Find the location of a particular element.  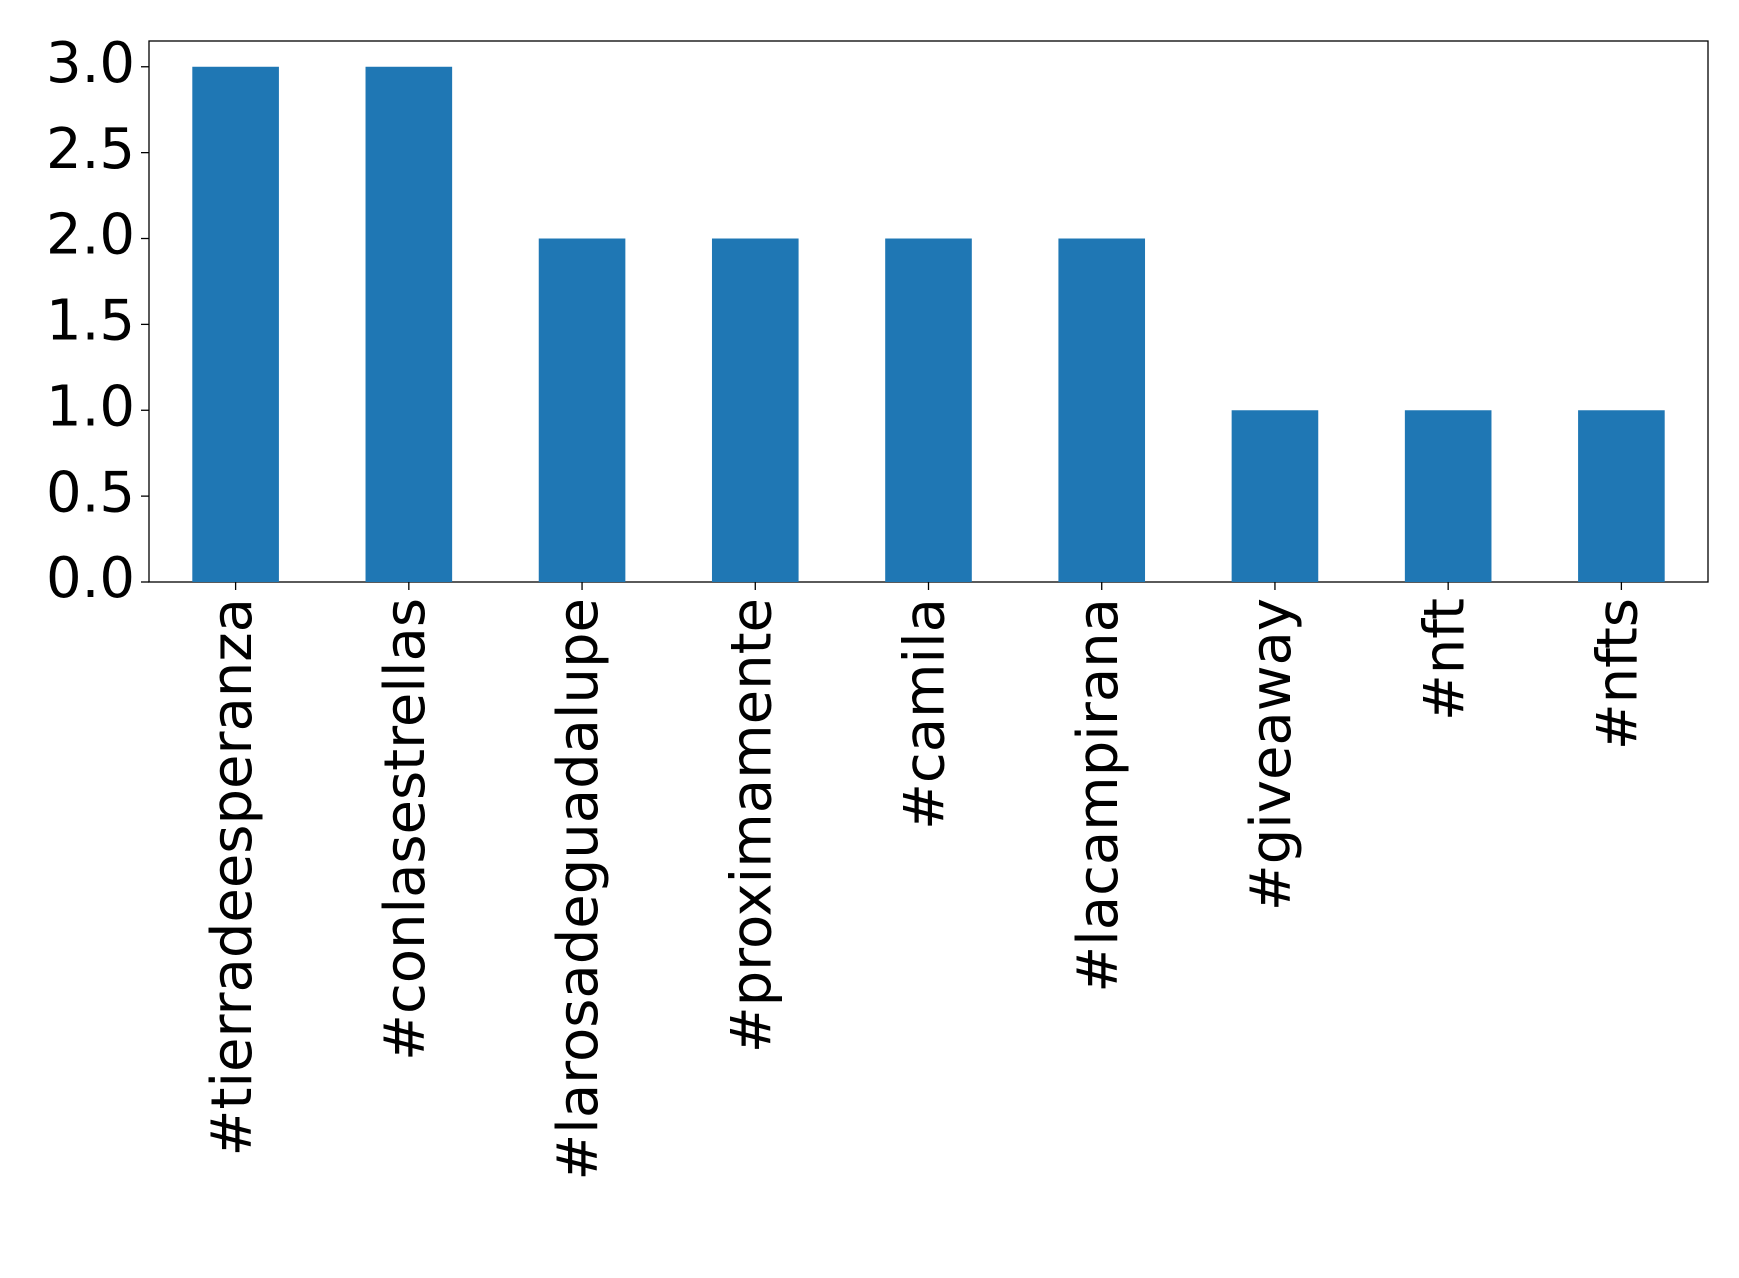

x-tick-label: #tierradeesperanza is located at coordinates (232, 877).